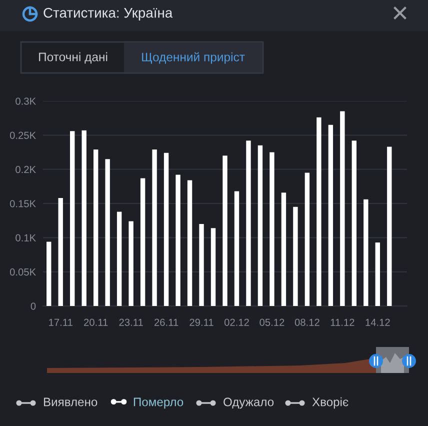 Image resolution: width=428 pixels, height=426 pixels. Describe the element at coordinates (272, 322) in the screenshot. I see `x-tick-label: 05.12` at that location.